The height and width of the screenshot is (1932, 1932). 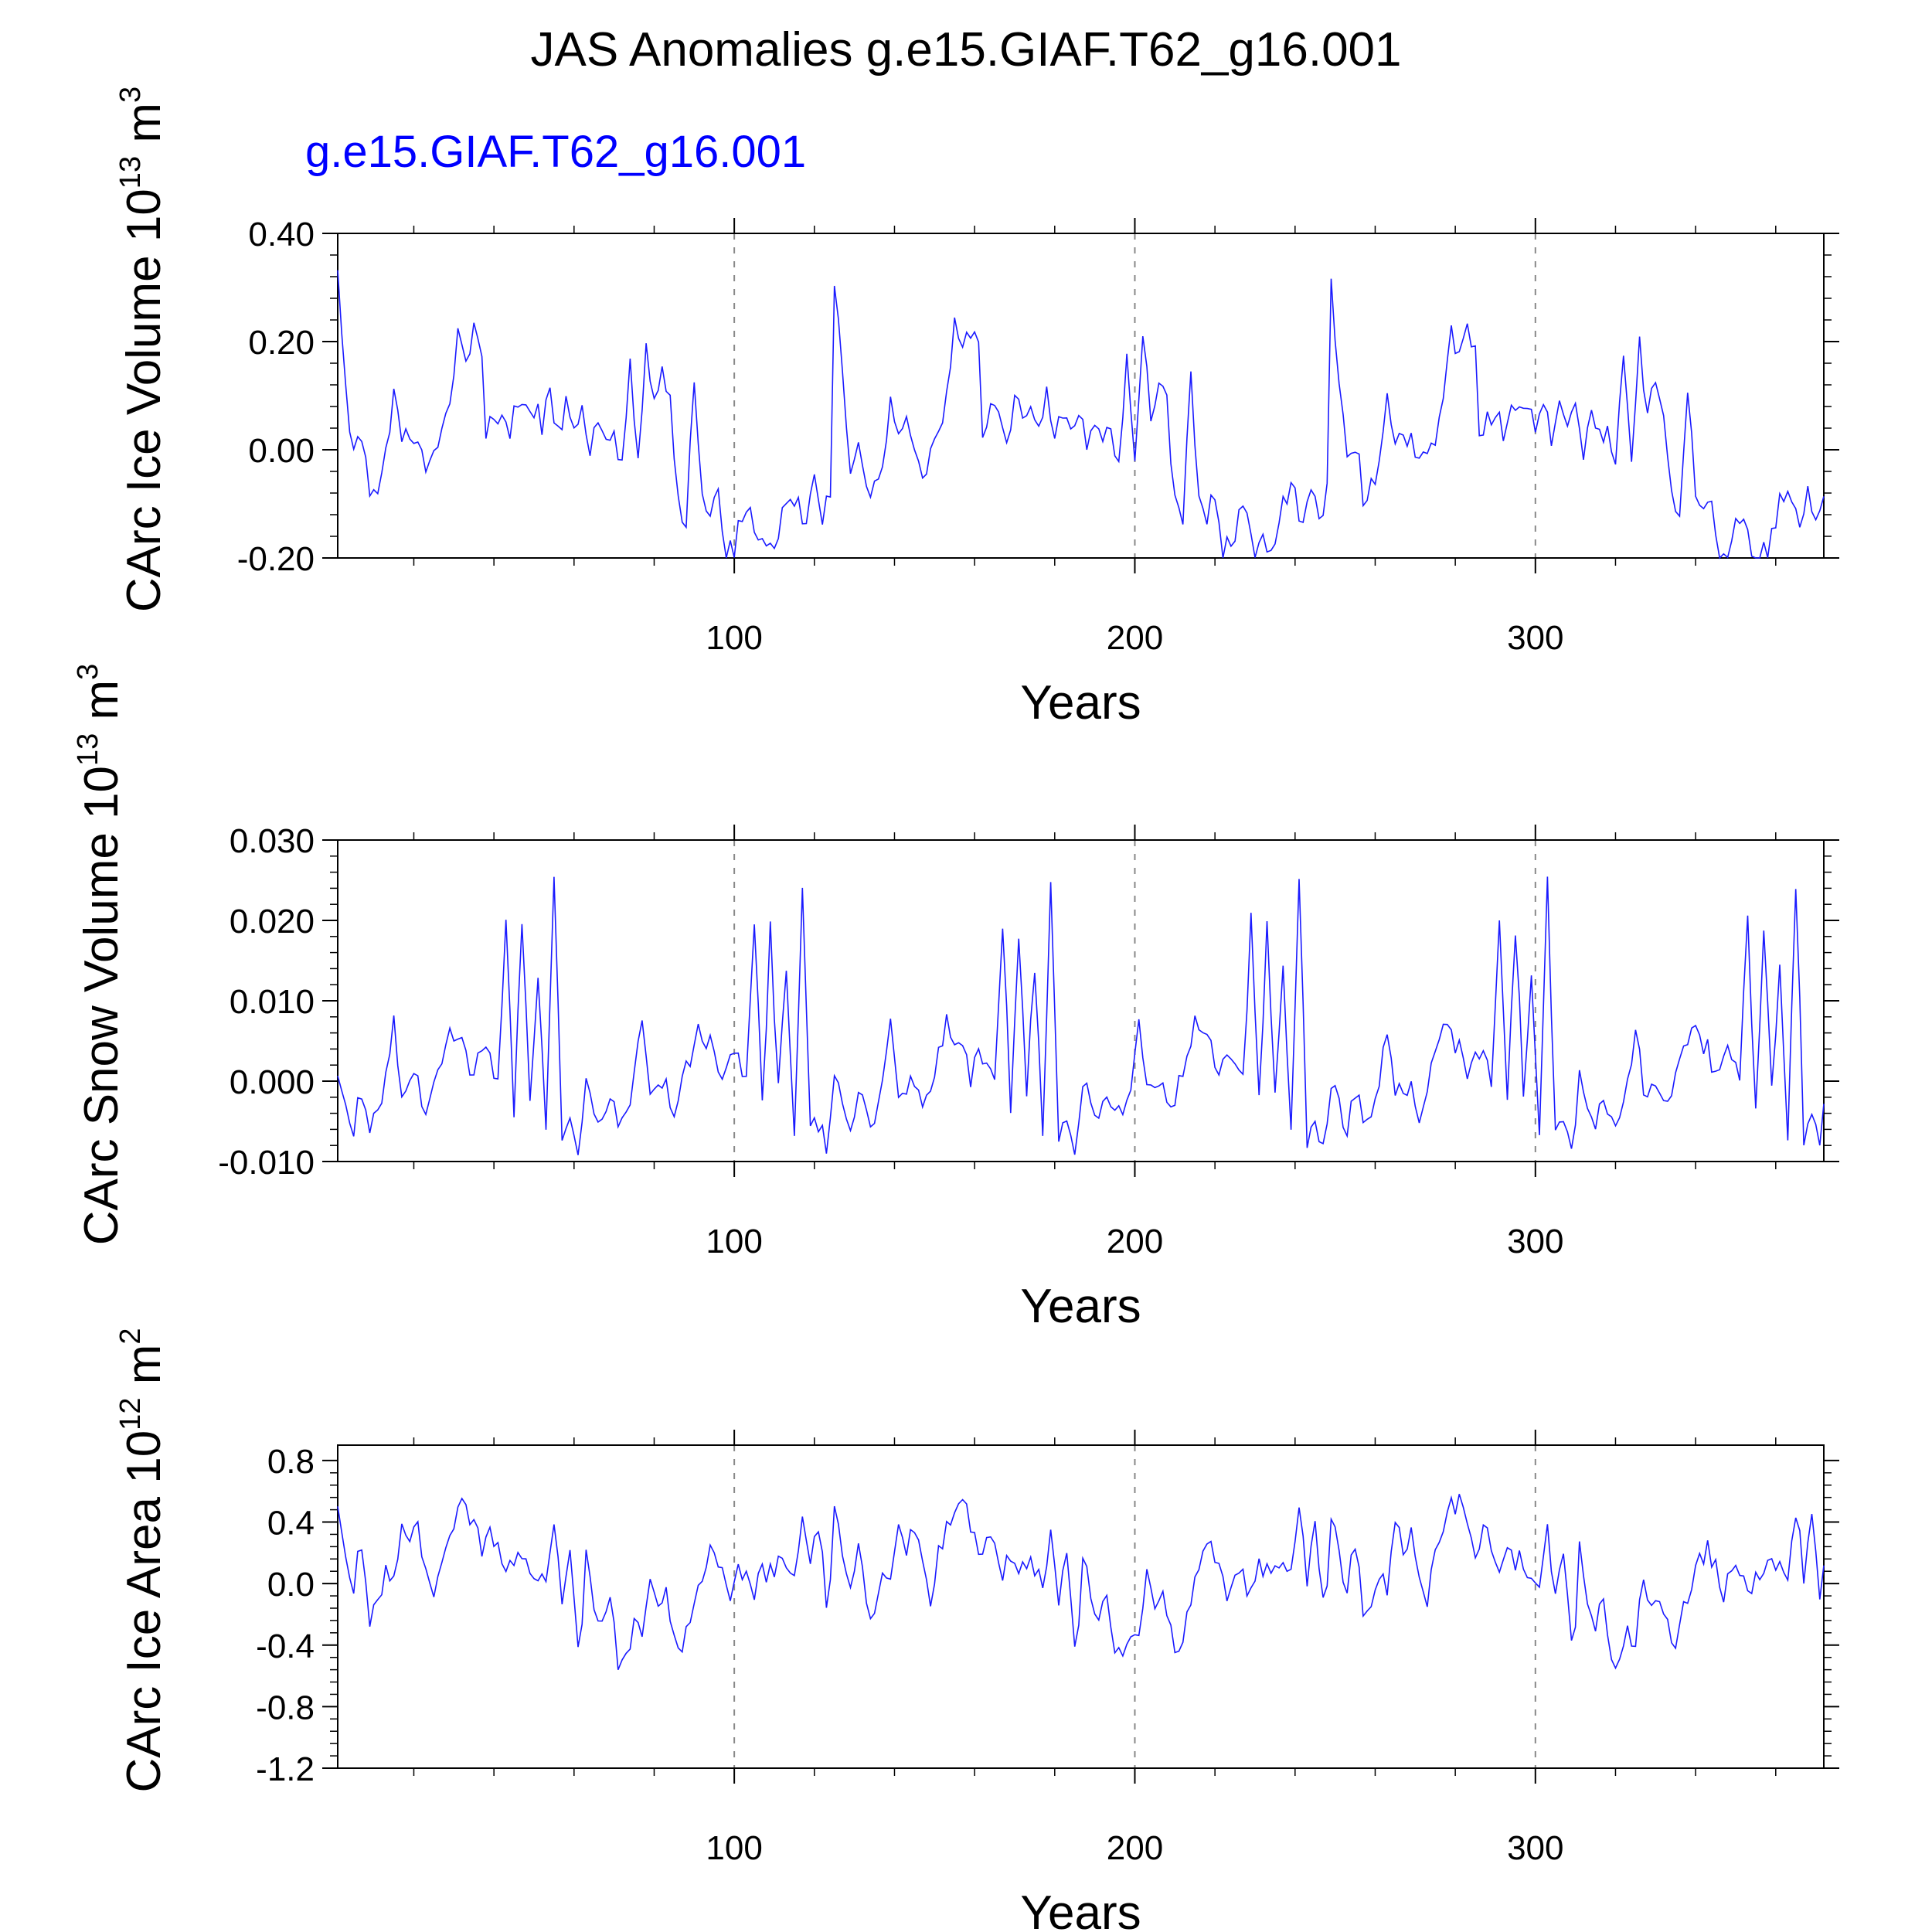 I want to click on y-tick-label: 0.0, so click(x=291, y=1585).